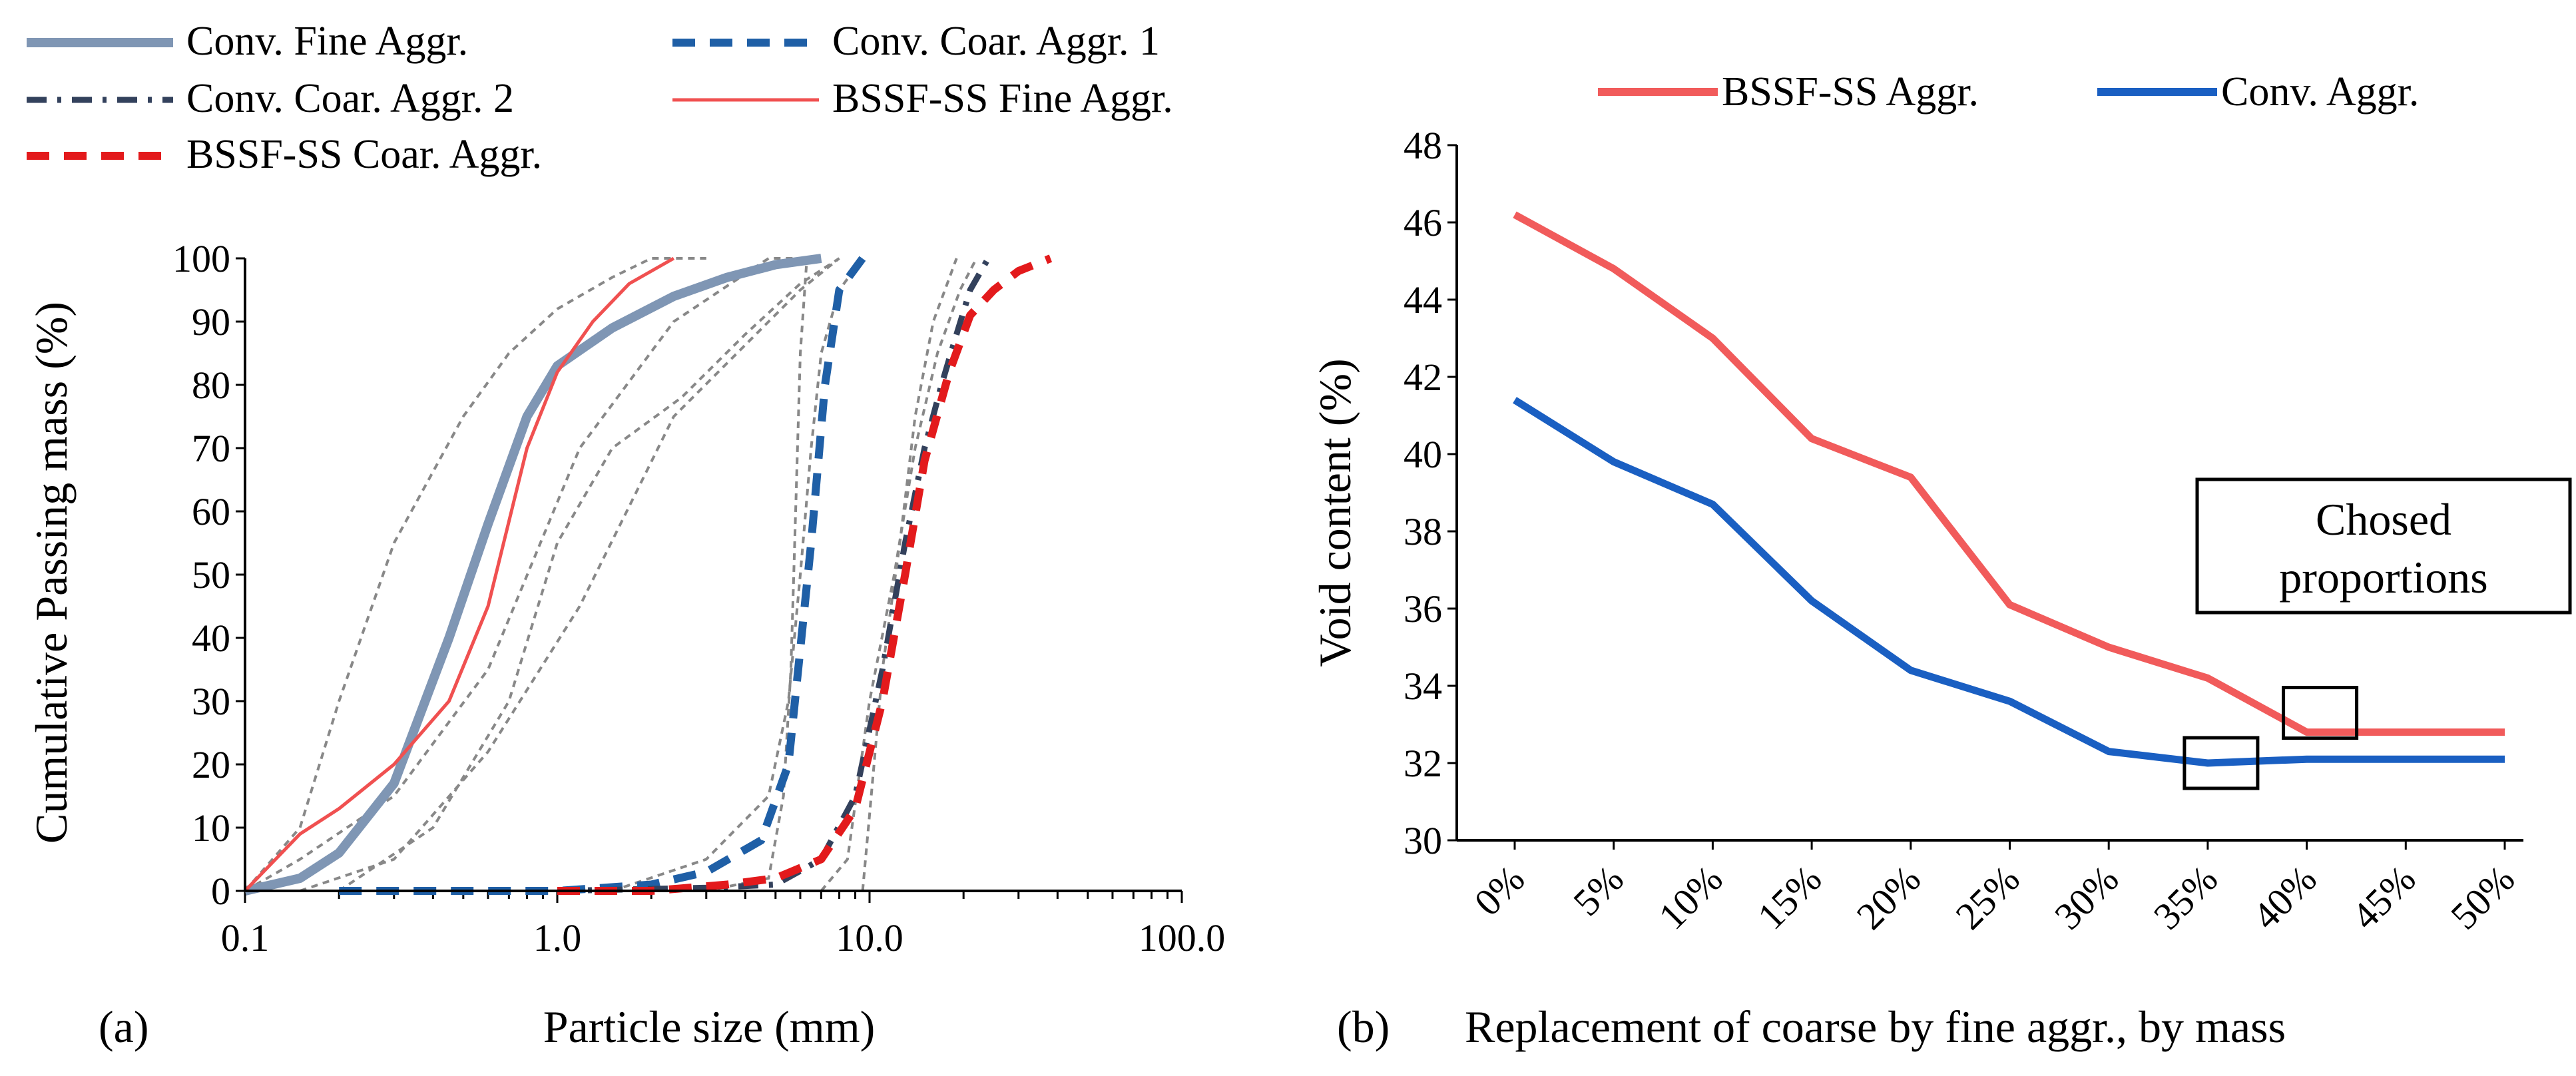 The height and width of the screenshot is (1076, 2576). Describe the element at coordinates (557, 937) in the screenshot. I see `panel-a-x-tick-label: 1.0` at that location.